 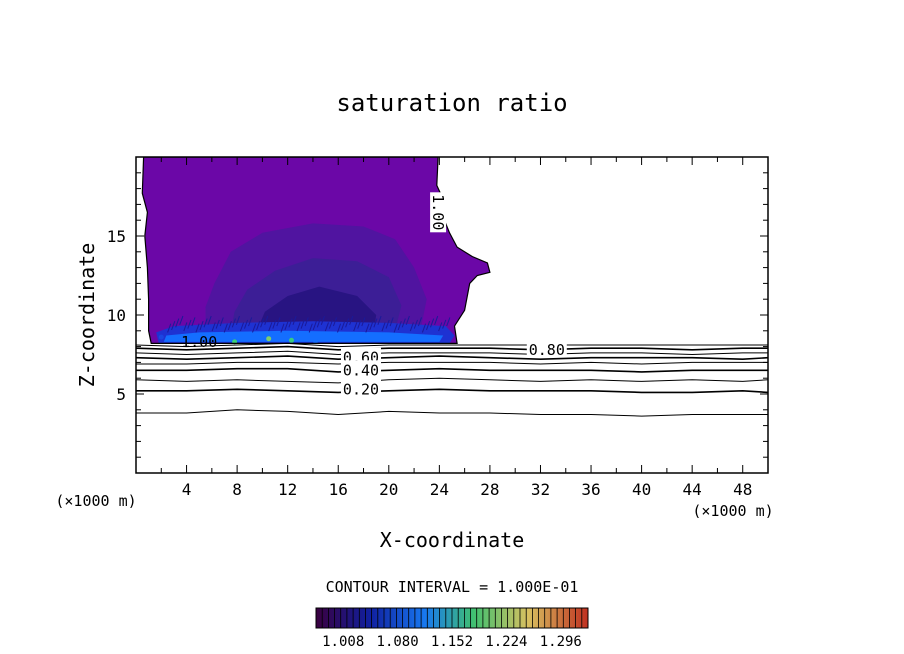 I want to click on x-tick-label: 48, so click(x=742, y=489).